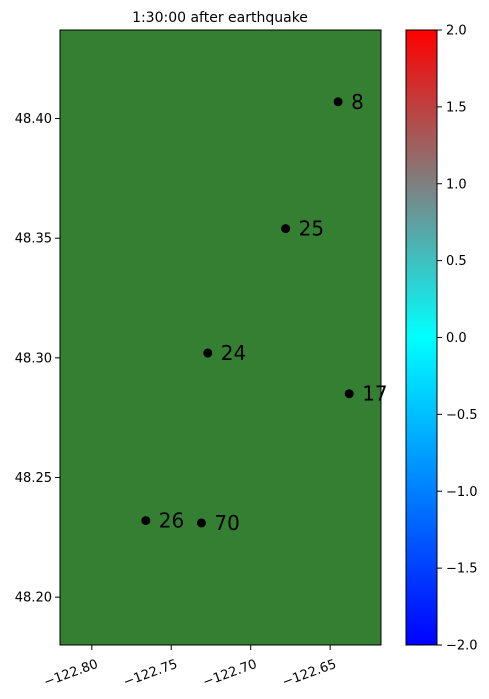  I want to click on colorbar-tick-label: 0.0, so click(456, 338).